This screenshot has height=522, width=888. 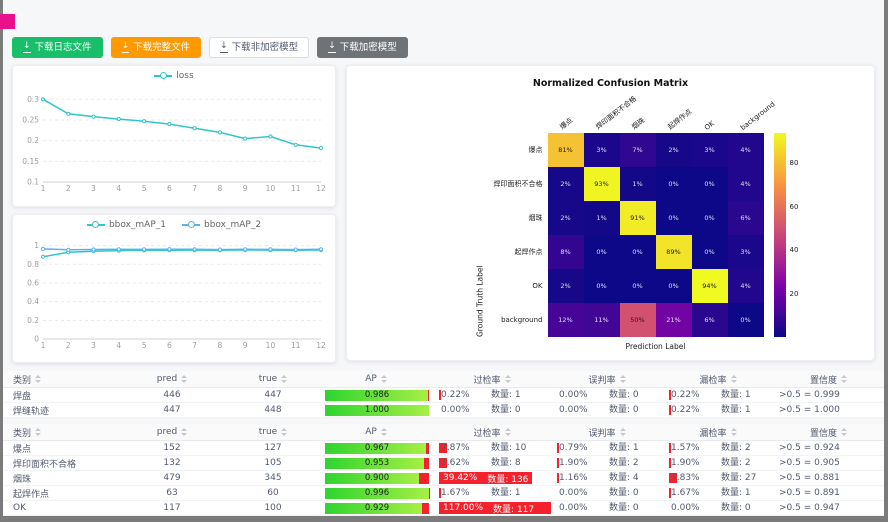 I want to click on download-full-file-button: ↓ 下载完整文件, so click(x=156, y=47).